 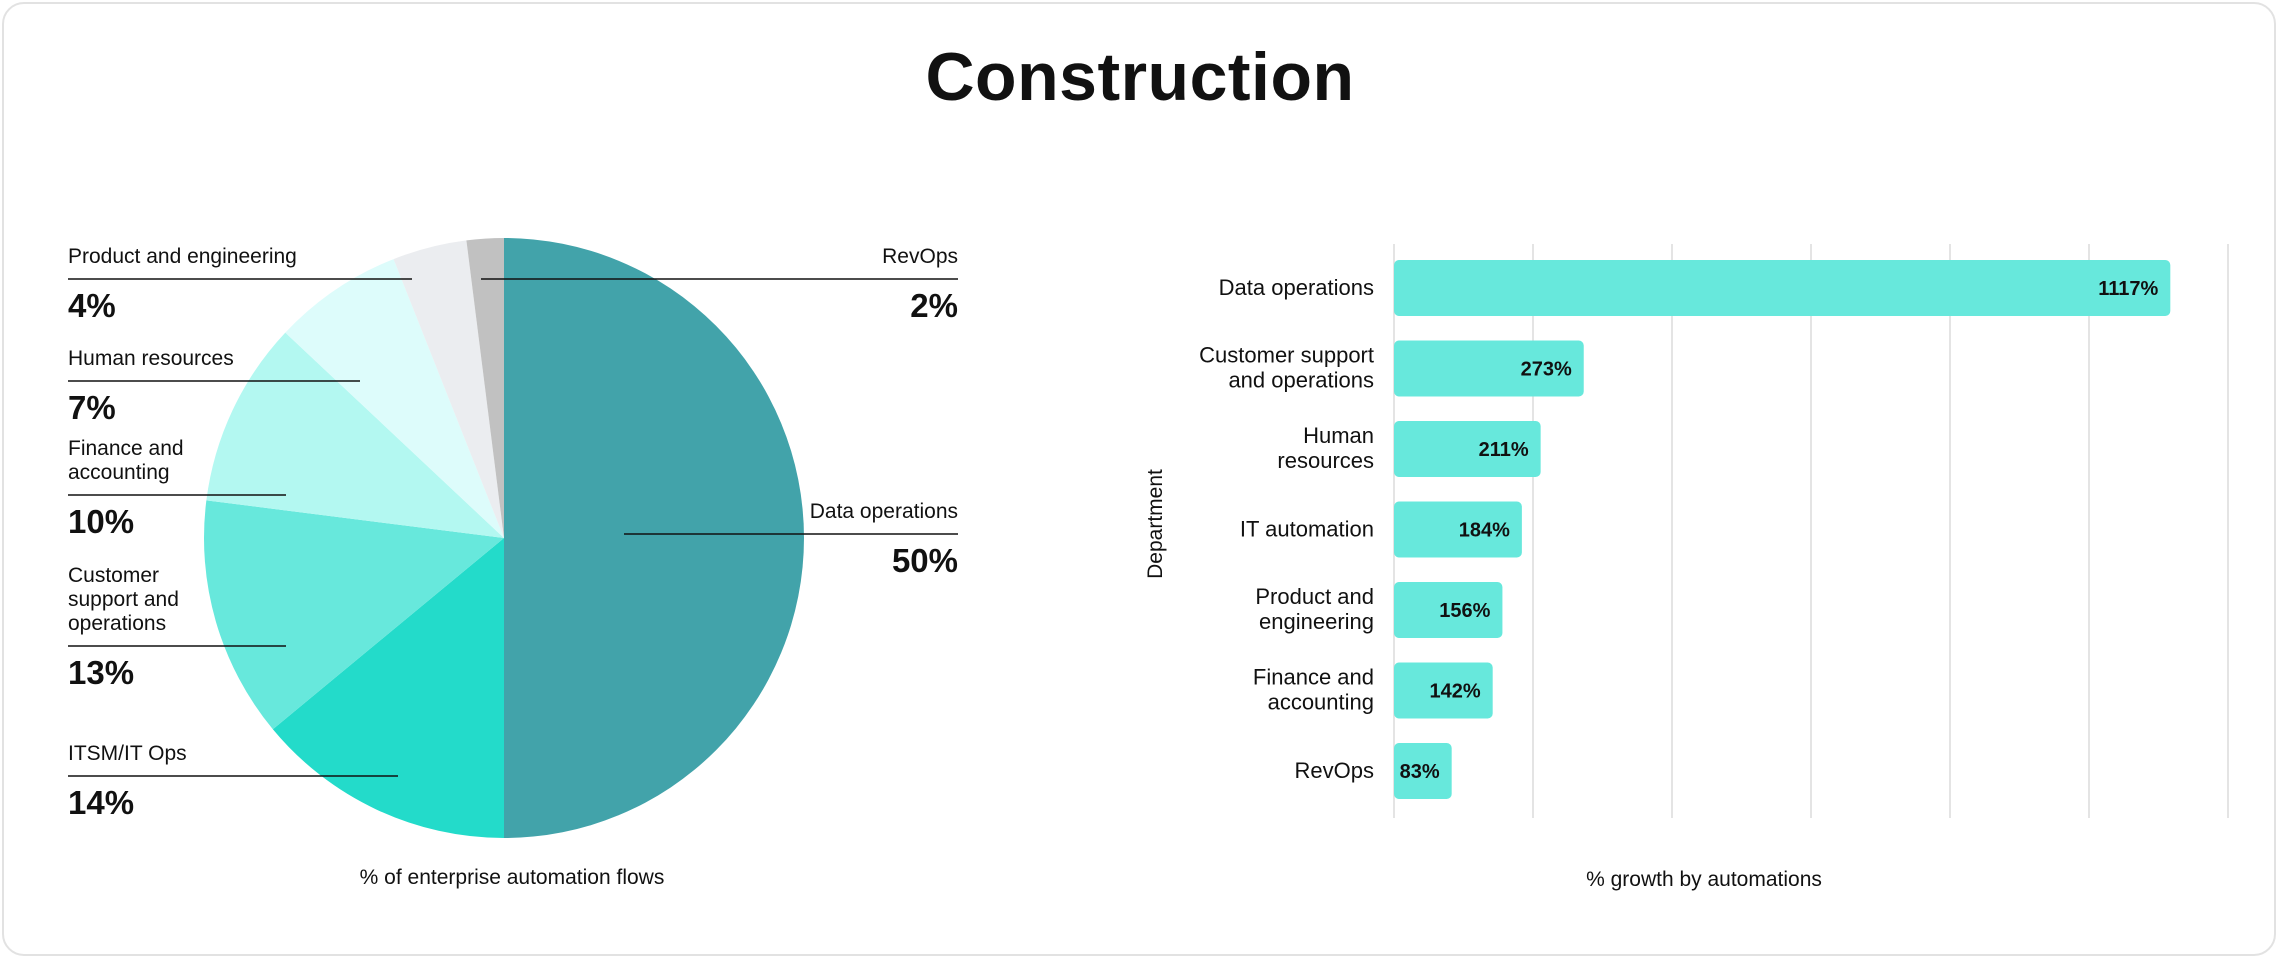 I want to click on page-title: Construction, so click(x=1140, y=77).